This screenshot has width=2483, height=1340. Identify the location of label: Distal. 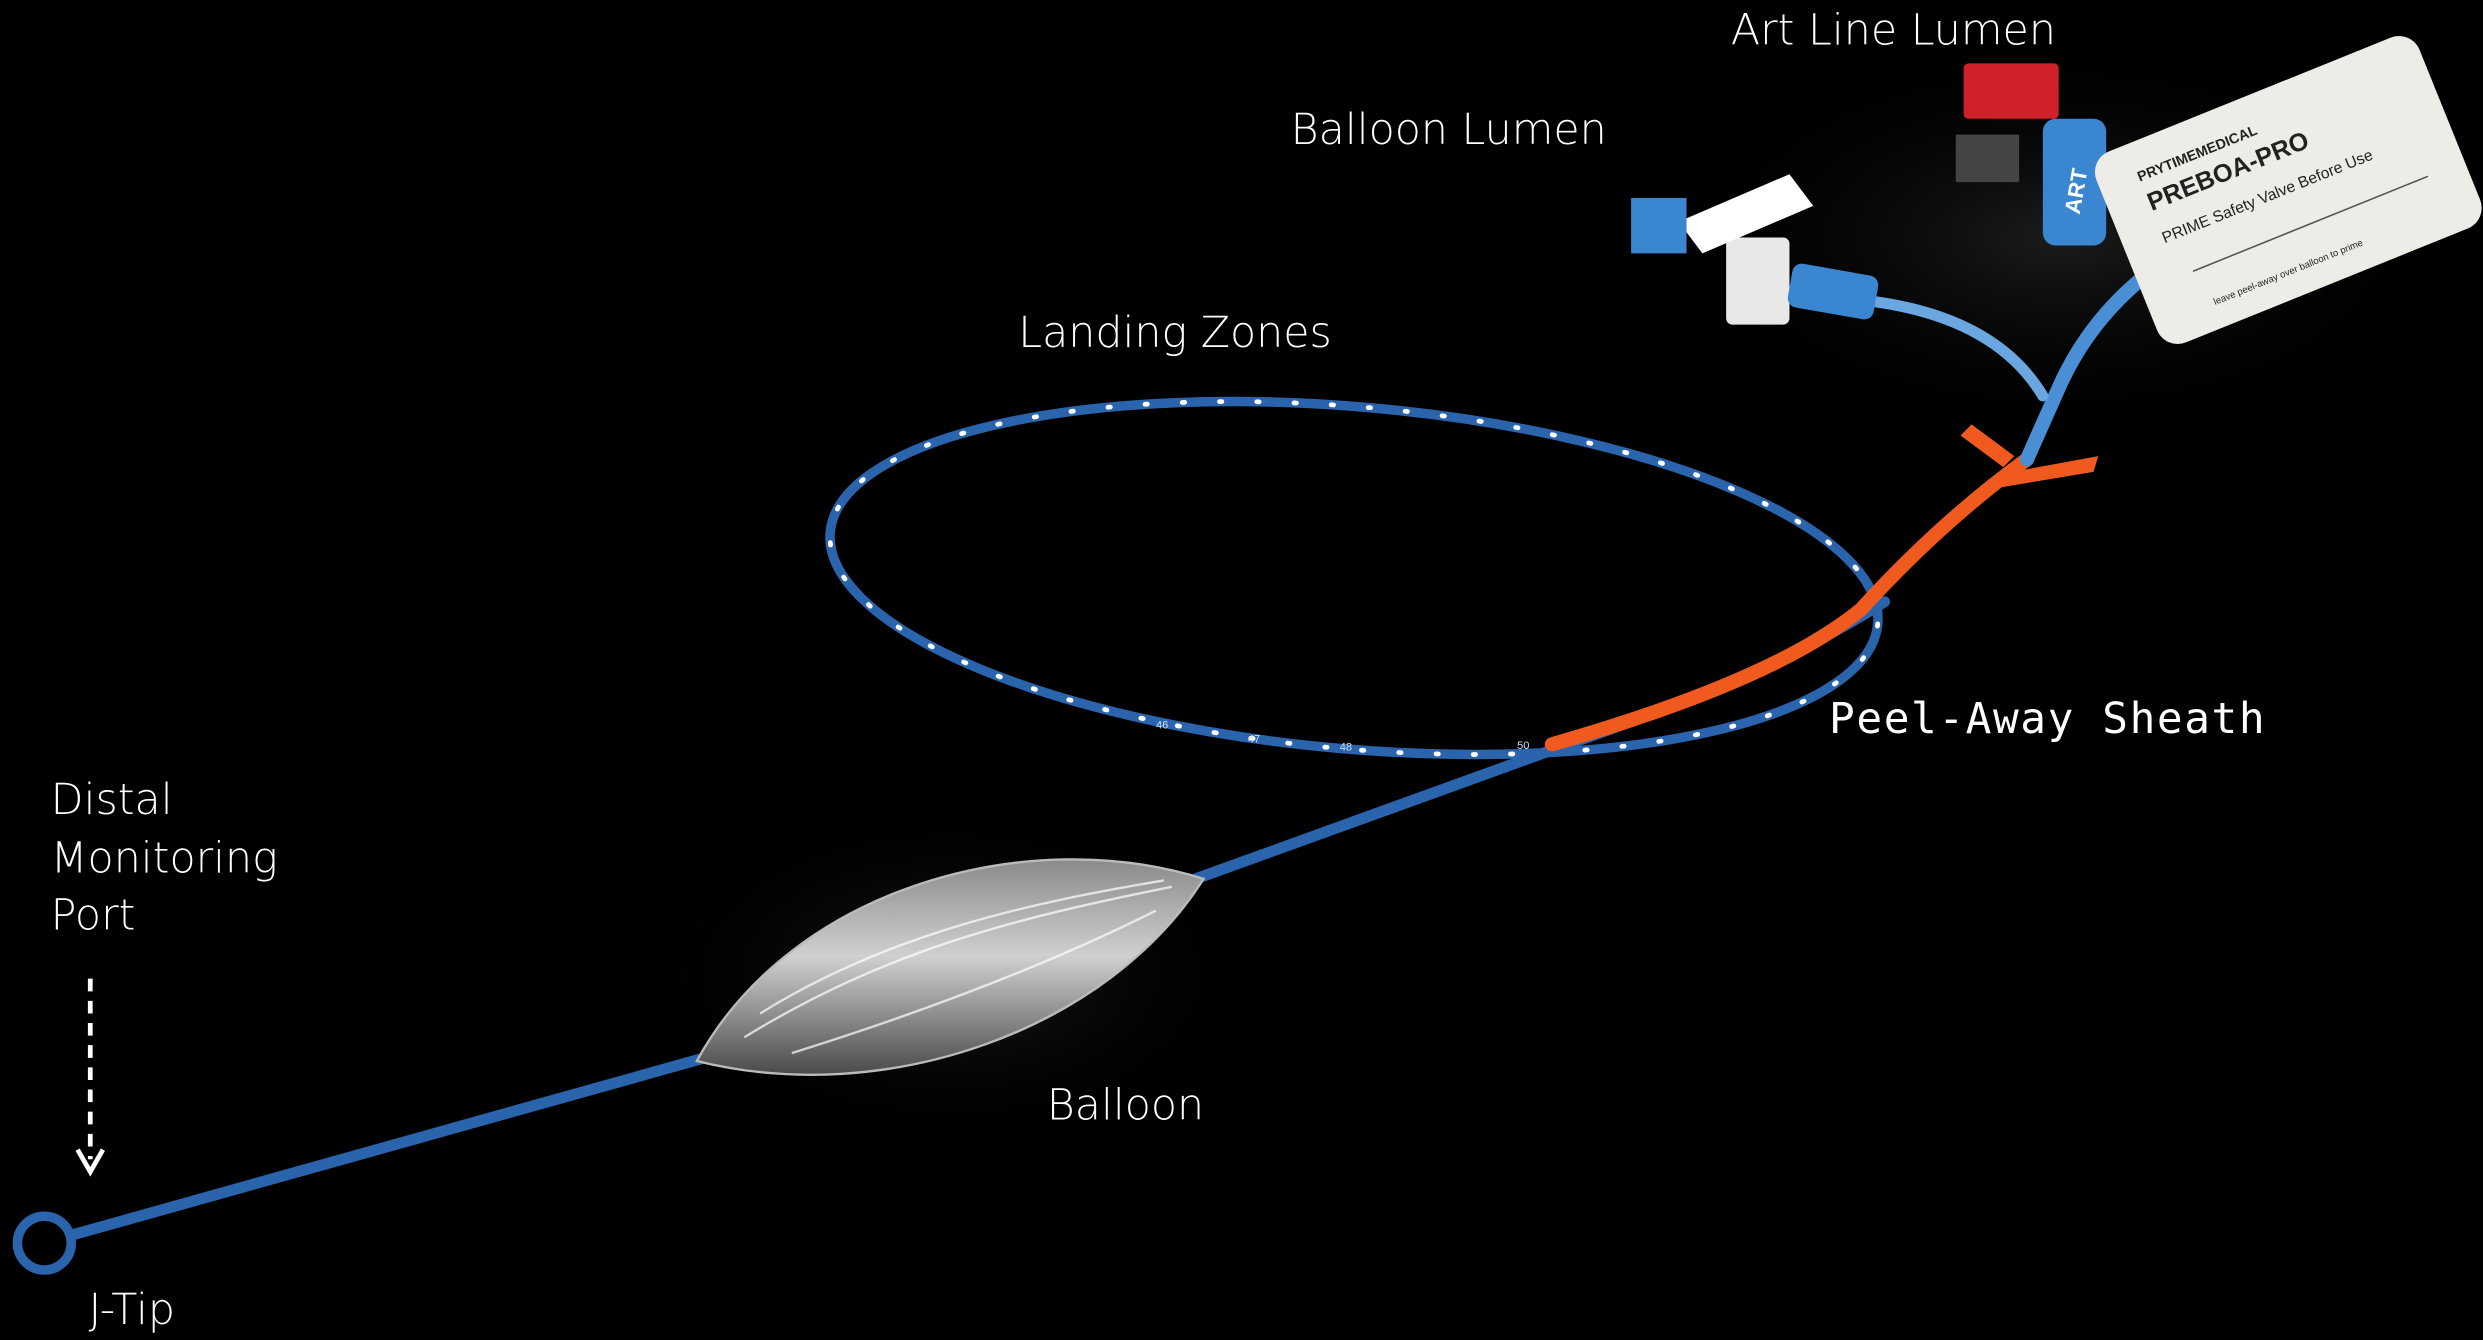
(112, 800).